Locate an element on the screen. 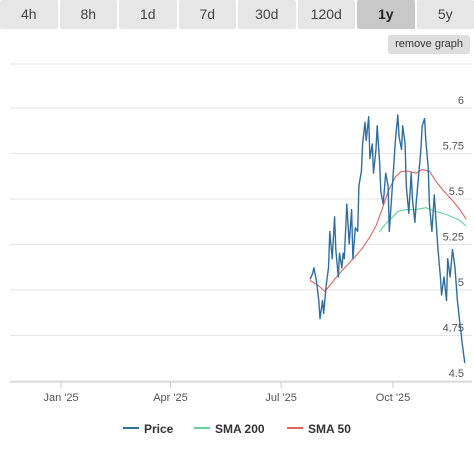 This screenshot has height=455, width=474. y-tick-label: 4.75 is located at coordinates (453, 329).